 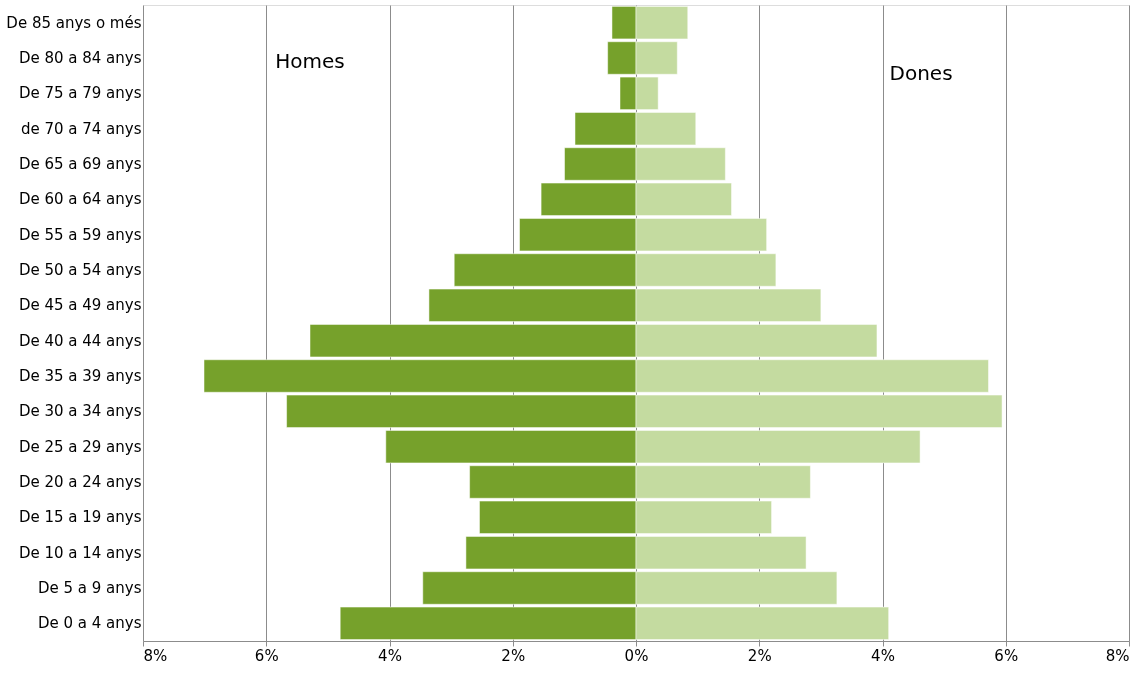 I want to click on y-tick-label: De 60 a 64 anys, so click(x=80, y=199).